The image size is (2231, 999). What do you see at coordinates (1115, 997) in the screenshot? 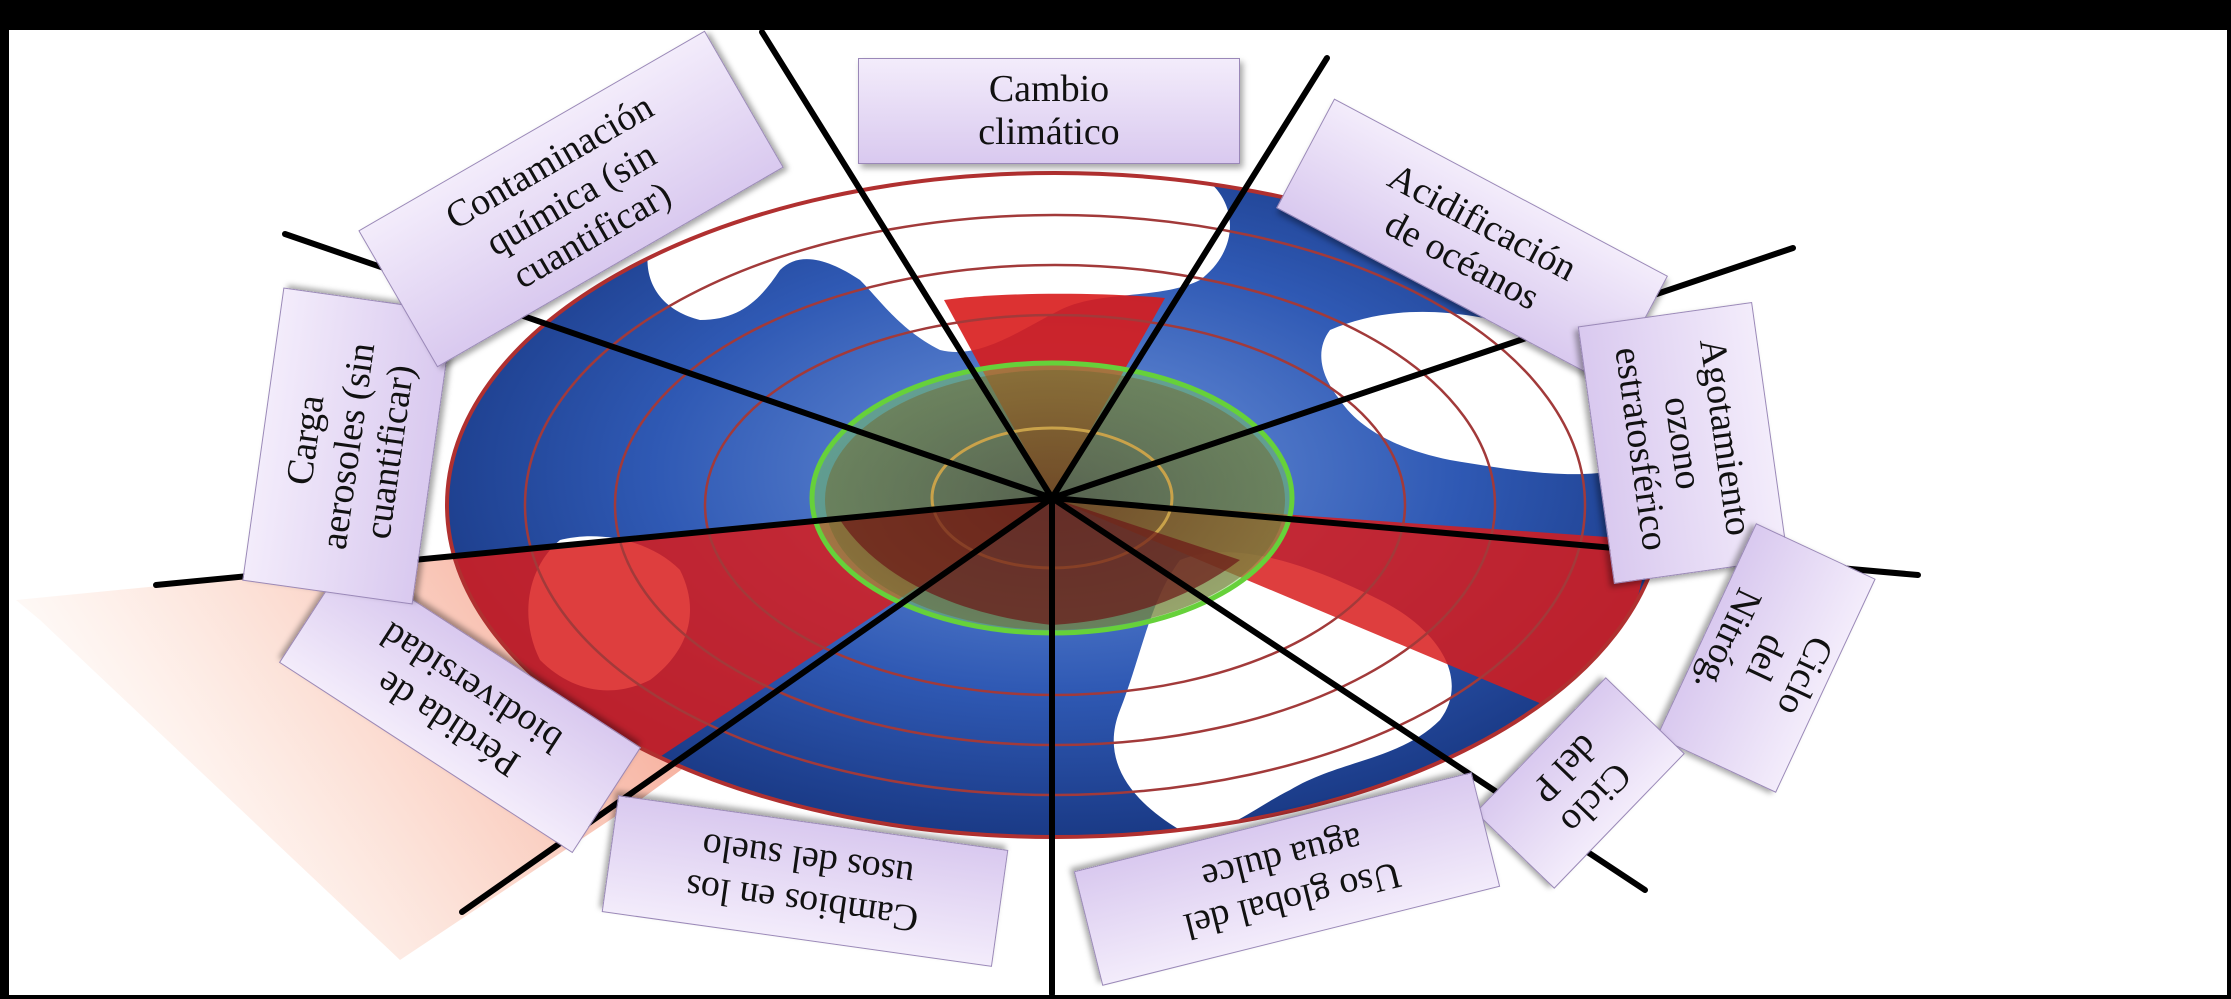
I see `bottom-border` at bounding box center [1115, 997].